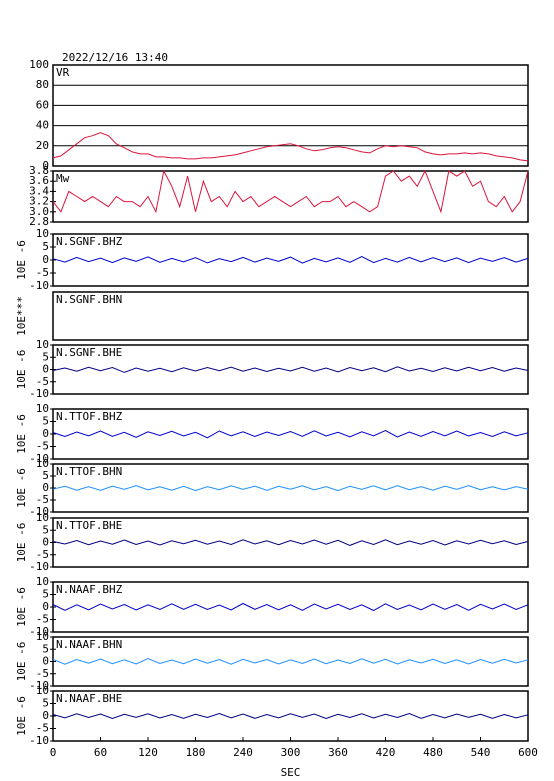 The width and height of the screenshot is (554, 781). I want to click on panel-title: Mw, so click(63, 178).